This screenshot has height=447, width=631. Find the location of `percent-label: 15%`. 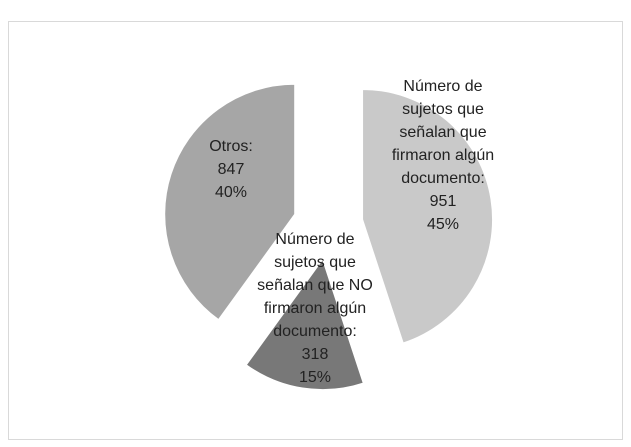

percent-label: 15% is located at coordinates (315, 377).